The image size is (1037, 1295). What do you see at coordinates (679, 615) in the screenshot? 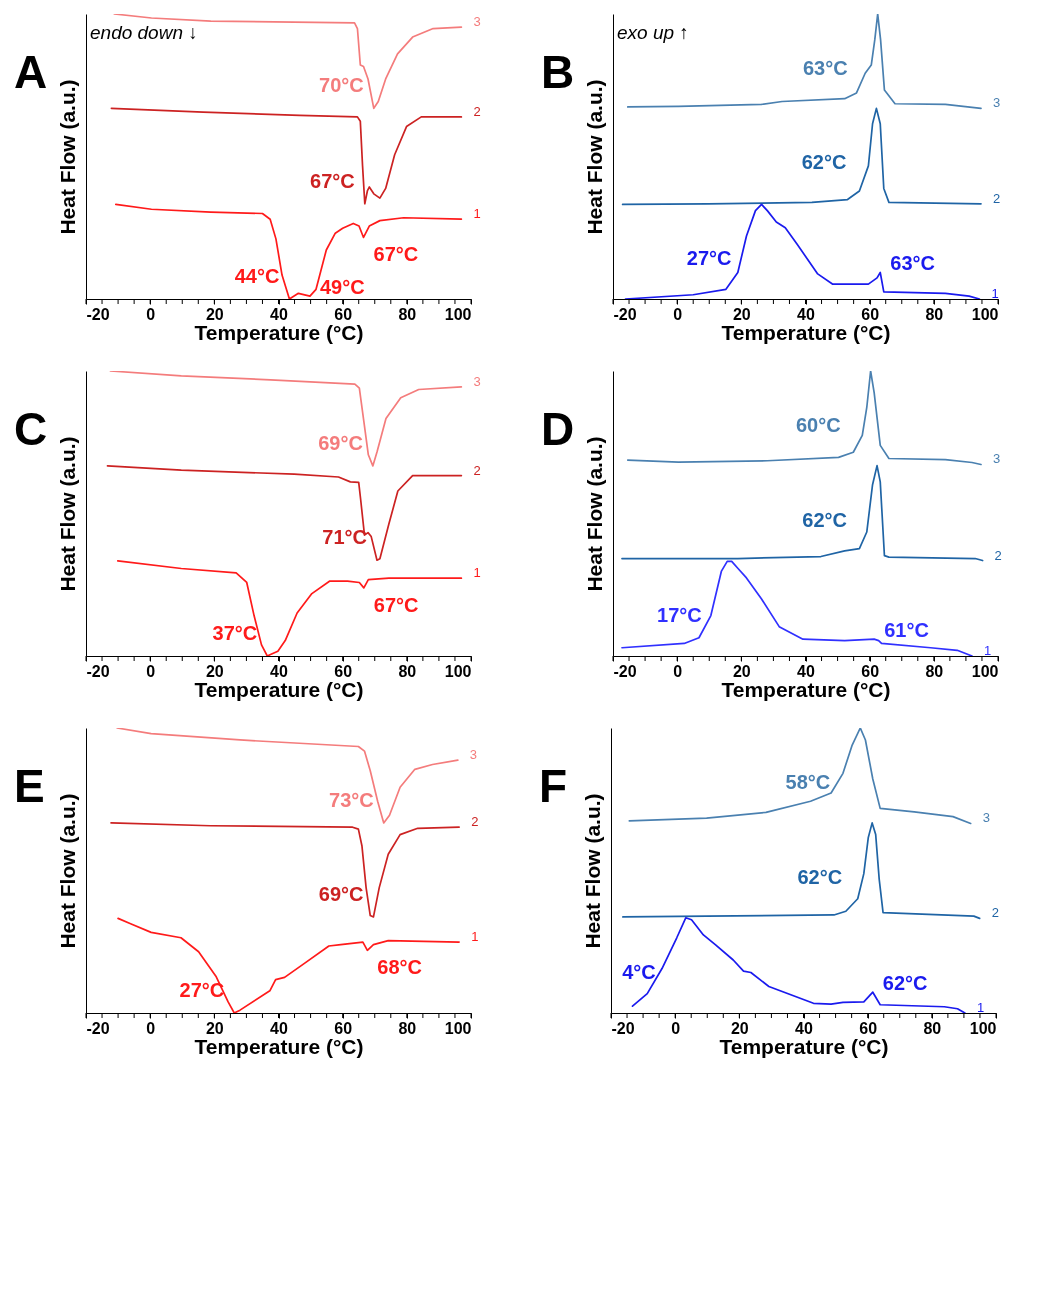
I see `annotation: 17°C` at bounding box center [679, 615].